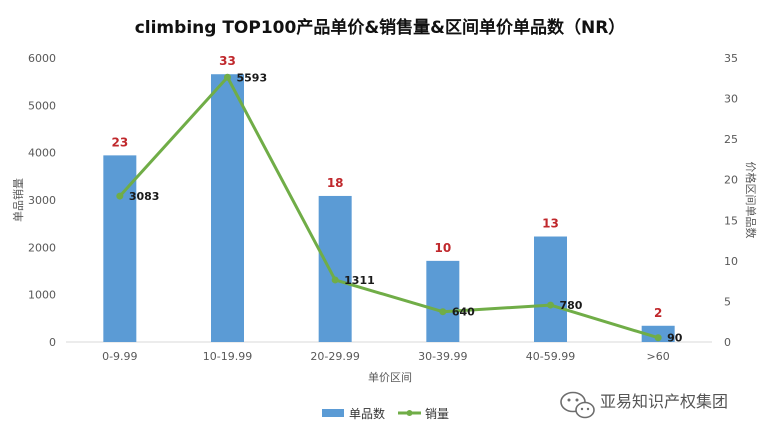  I want to click on y2-tick-label: 30, so click(731, 99).